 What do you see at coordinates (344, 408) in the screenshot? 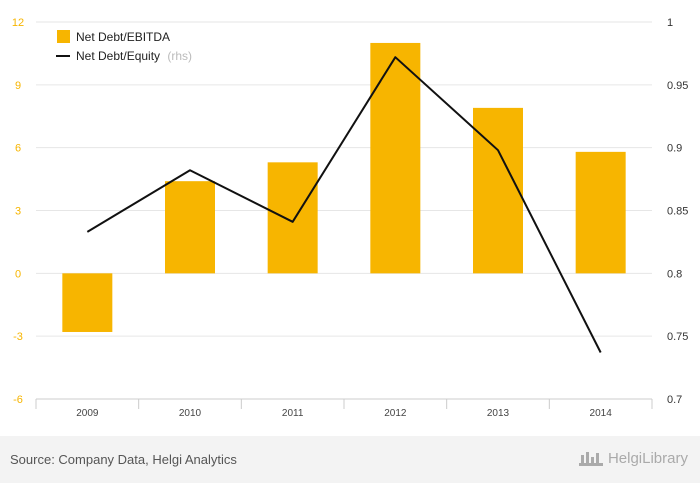
I see `x-axis: 2009 2010 2011 2012 2013 2014` at bounding box center [344, 408].